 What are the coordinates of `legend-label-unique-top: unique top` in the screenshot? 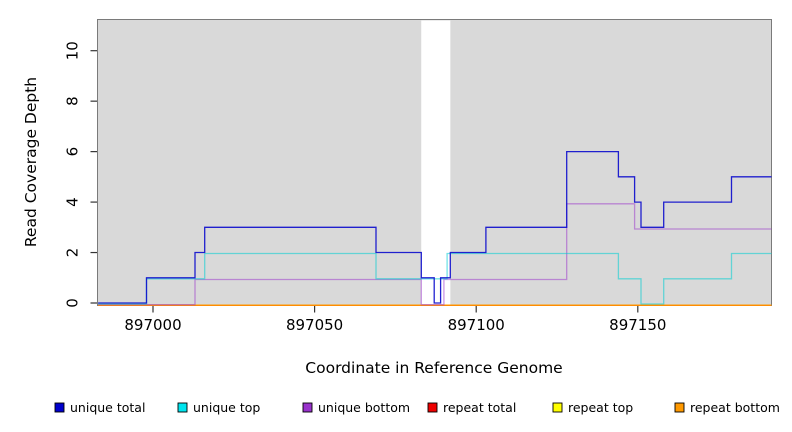 It's located at (226, 407).